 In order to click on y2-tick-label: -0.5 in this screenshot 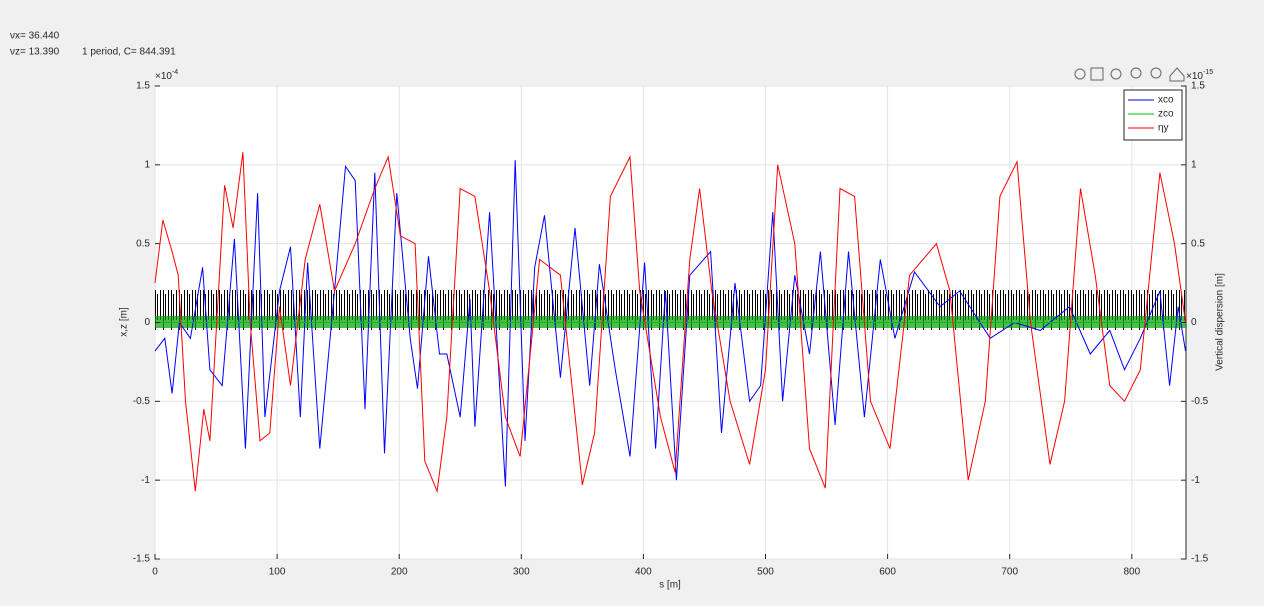, I will do `click(1200, 401)`.